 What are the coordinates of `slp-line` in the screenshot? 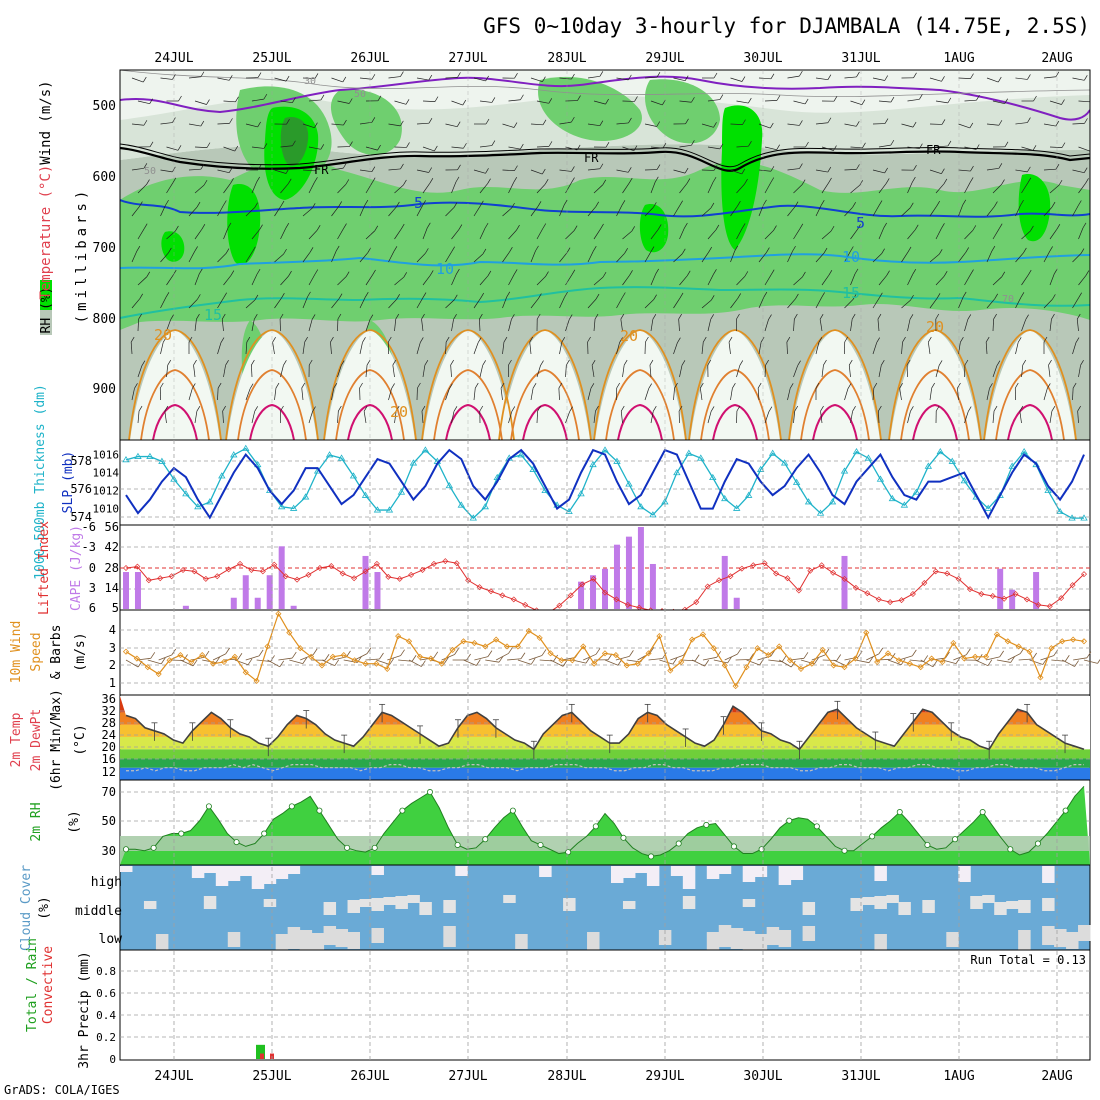 It's located at (605, 484).